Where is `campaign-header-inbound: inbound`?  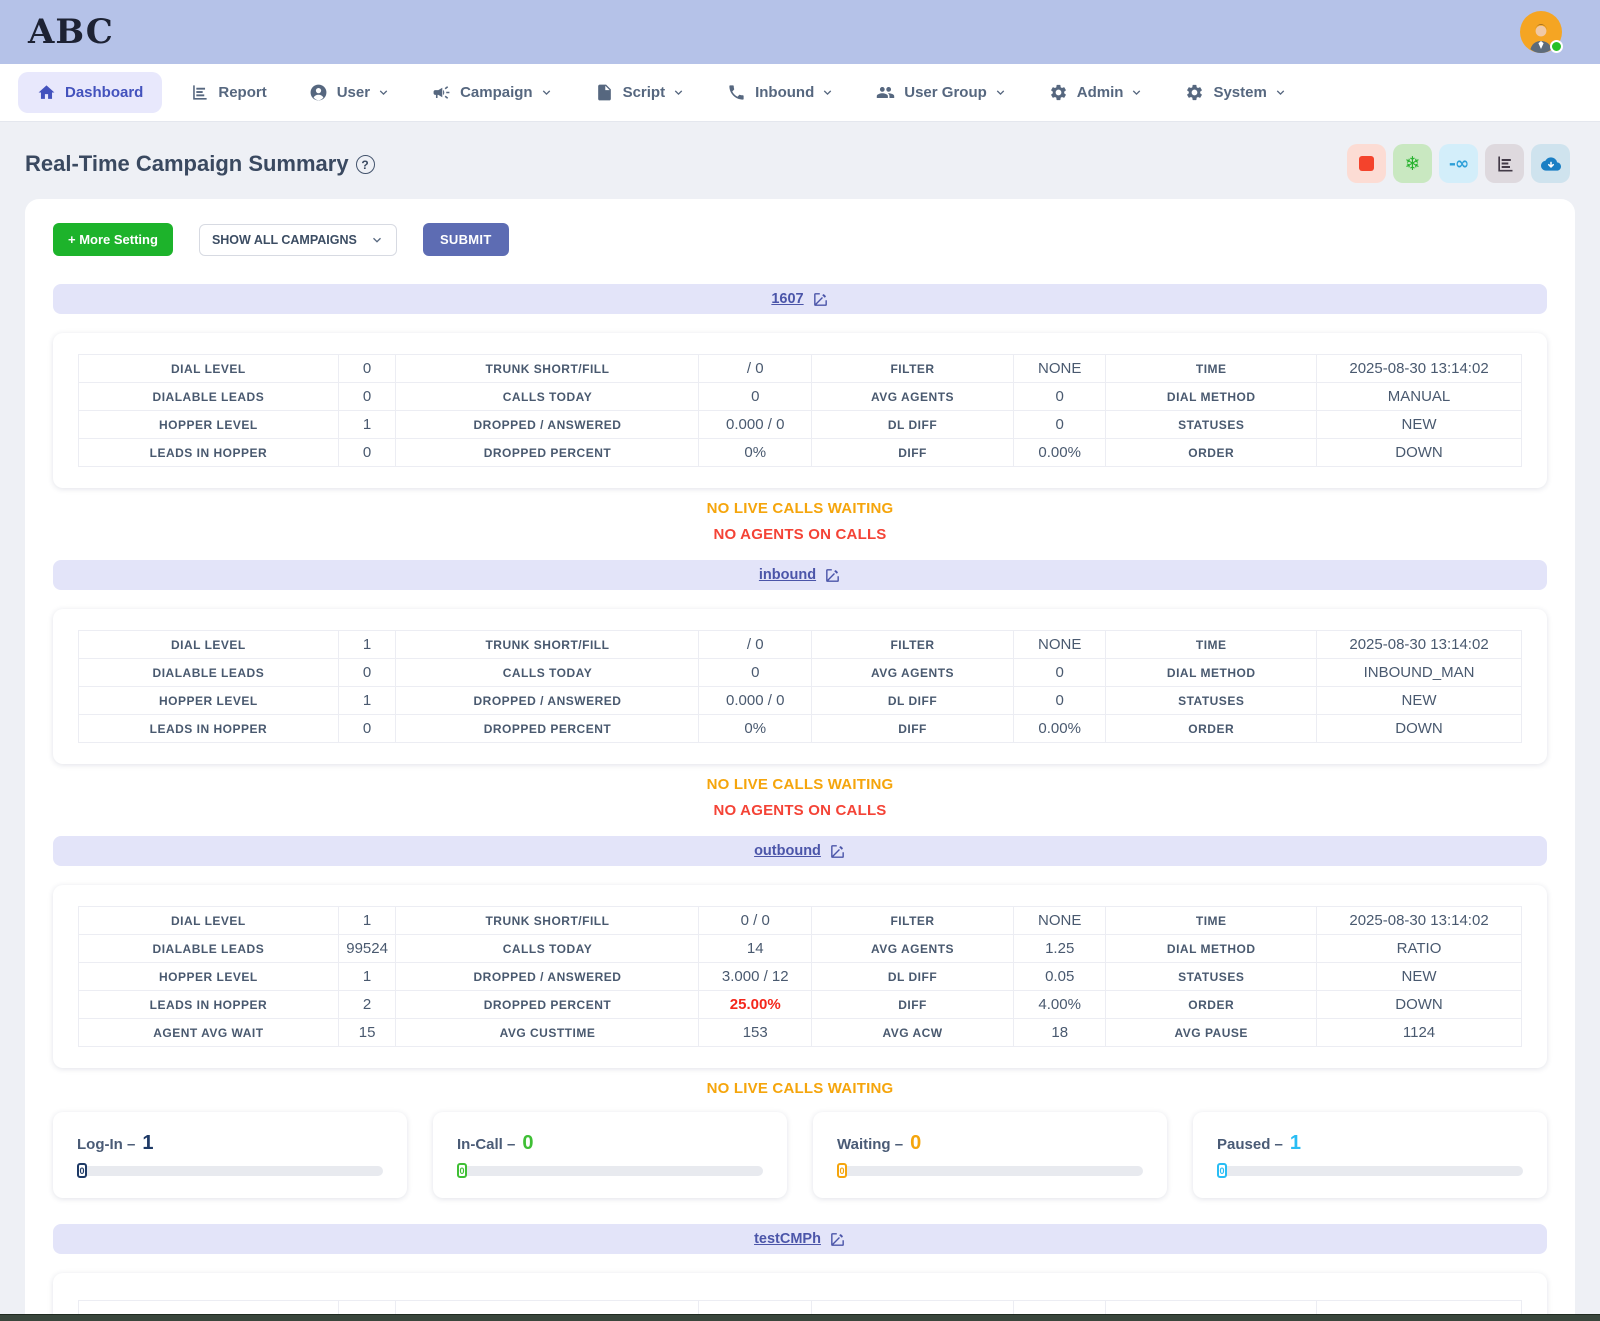
campaign-header-inbound: inbound is located at coordinates (800, 575).